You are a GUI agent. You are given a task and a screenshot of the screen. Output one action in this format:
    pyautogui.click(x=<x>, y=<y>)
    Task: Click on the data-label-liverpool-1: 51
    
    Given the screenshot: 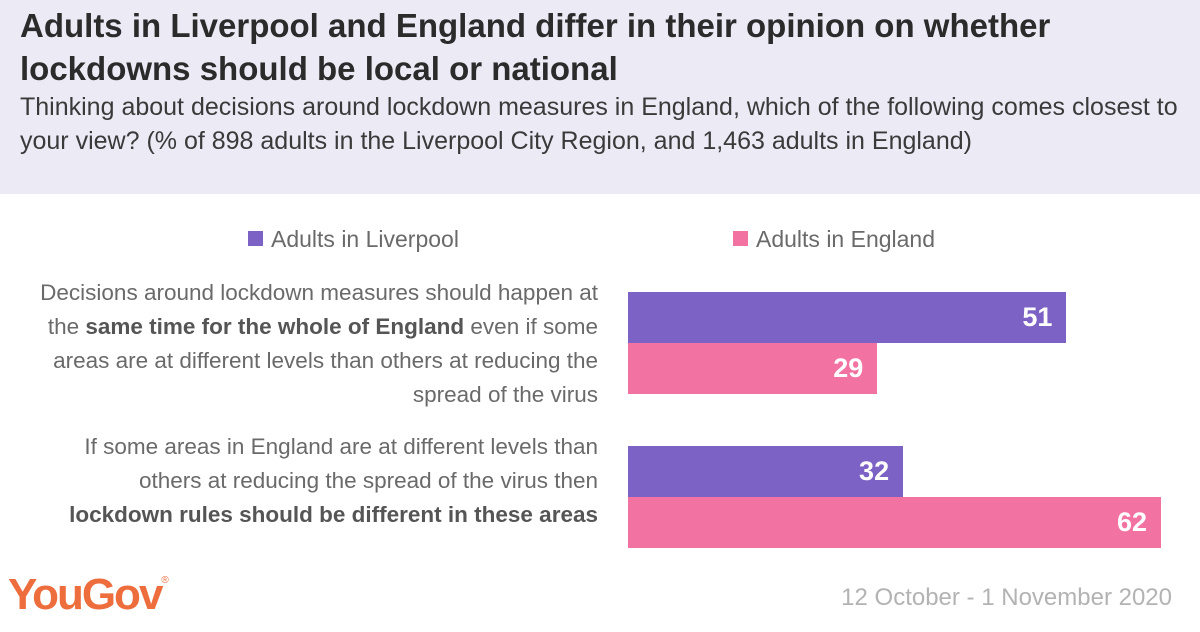 What is the action you would take?
    pyautogui.click(x=1037, y=317)
    